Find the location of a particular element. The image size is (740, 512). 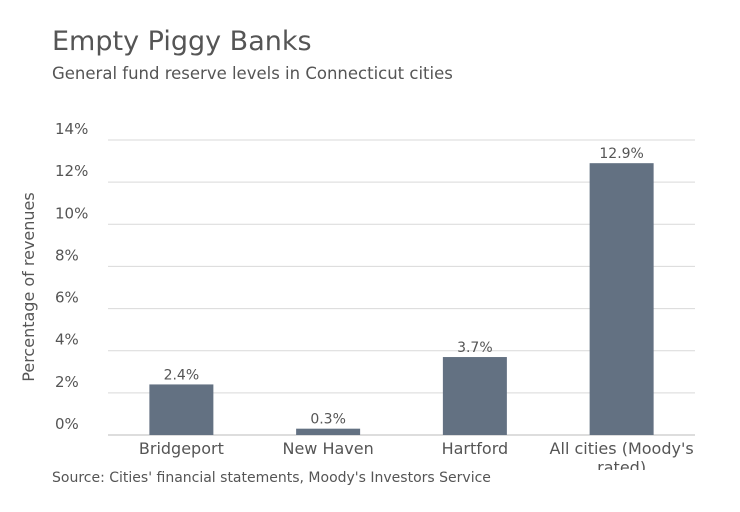

x-tick-label: New Haven is located at coordinates (327, 448).